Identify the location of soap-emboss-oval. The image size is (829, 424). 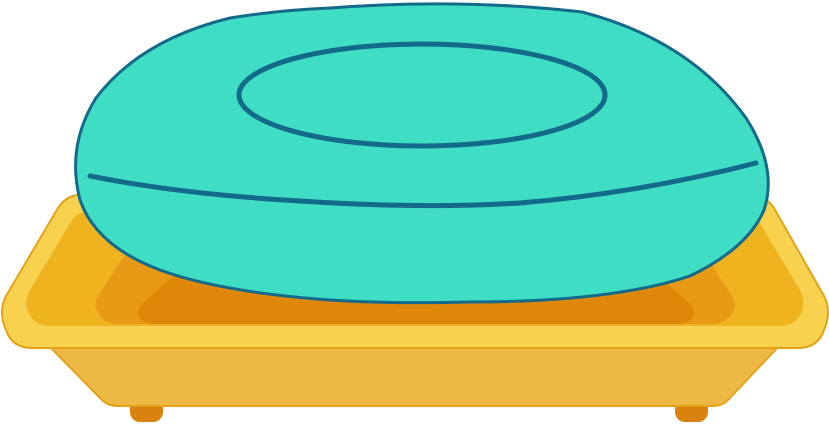
(422, 95).